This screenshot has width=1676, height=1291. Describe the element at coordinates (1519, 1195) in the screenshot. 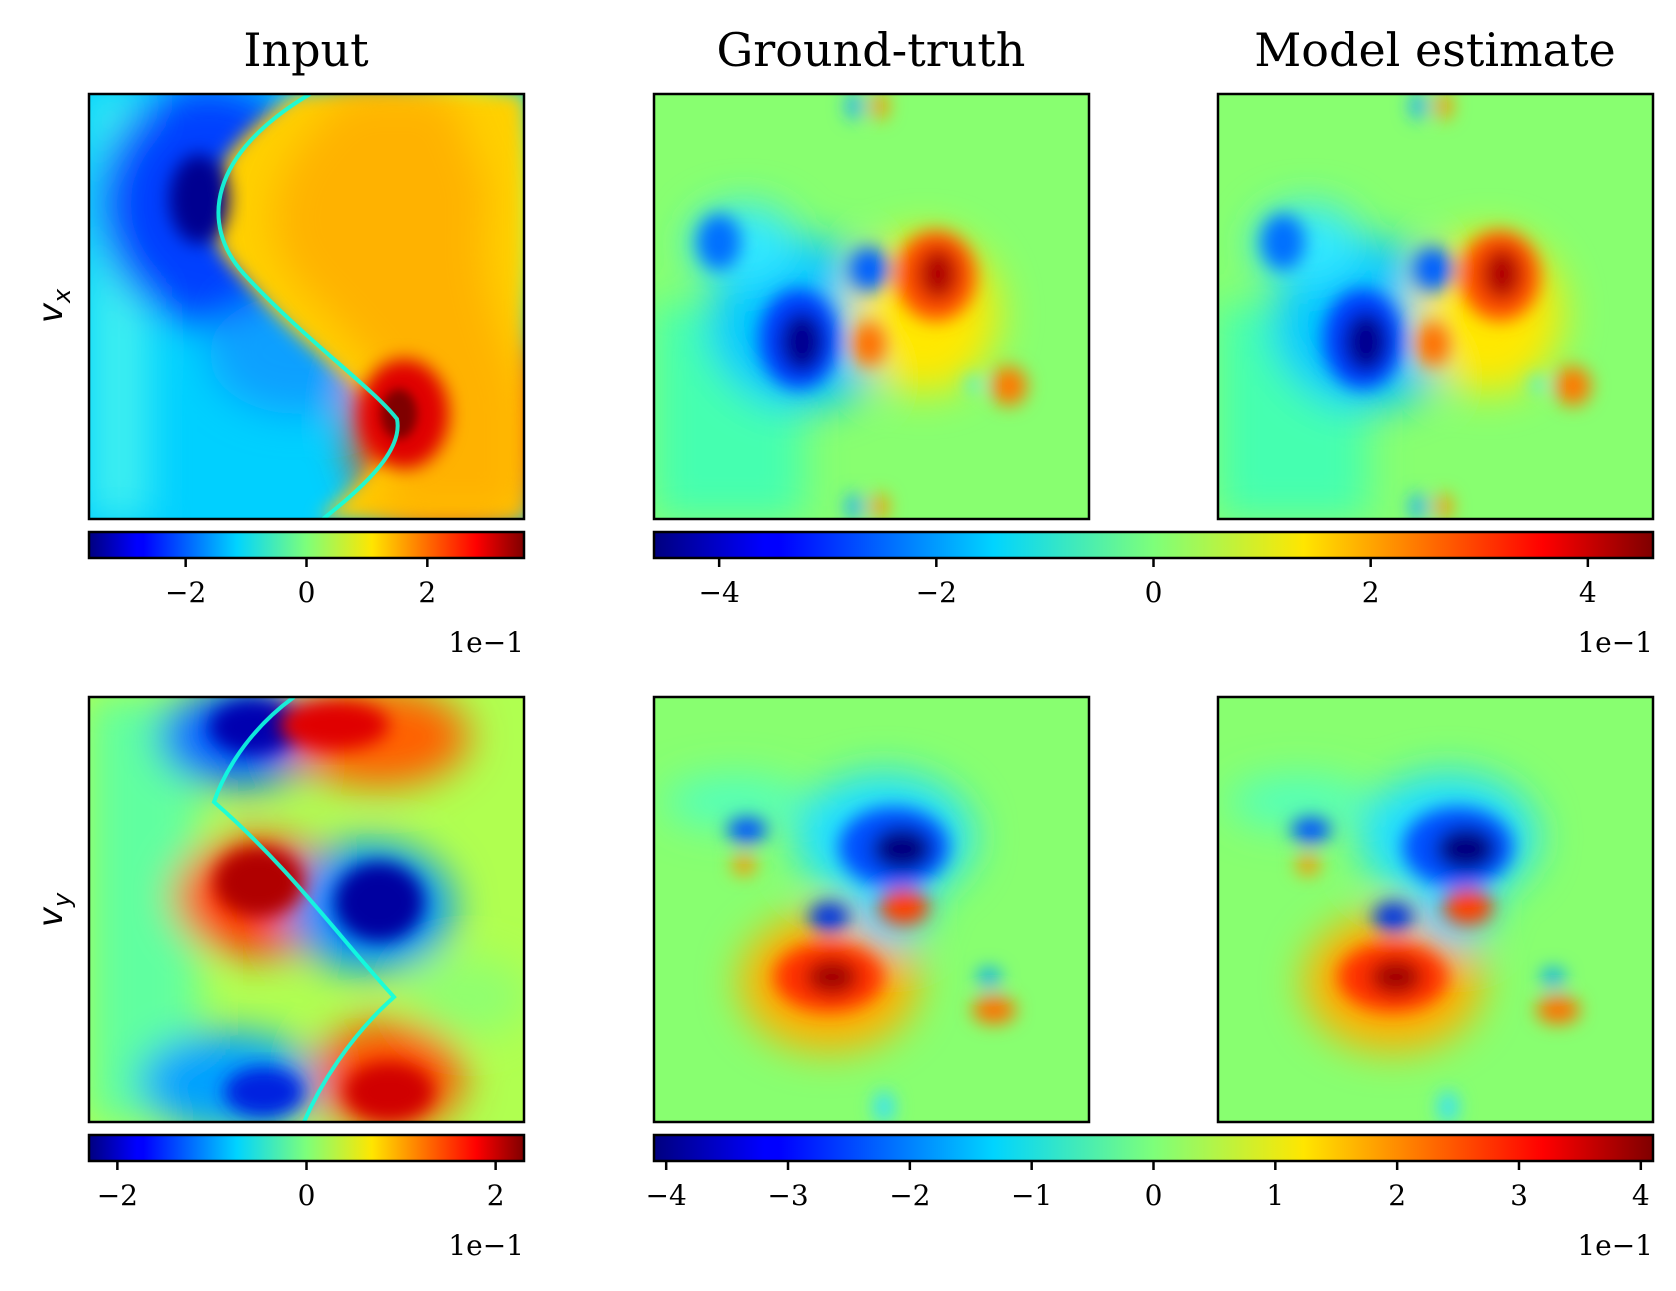

I see `colorbar-tick-label: 3` at that location.